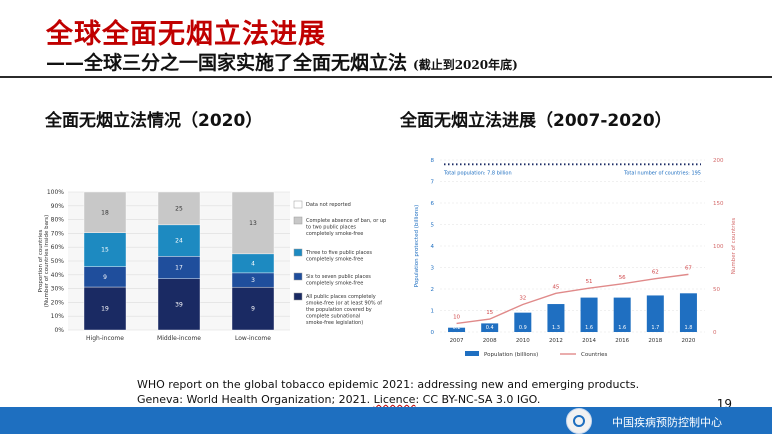  What do you see at coordinates (253, 338) in the screenshot?
I see `x-tick-label: Low-income` at bounding box center [253, 338].